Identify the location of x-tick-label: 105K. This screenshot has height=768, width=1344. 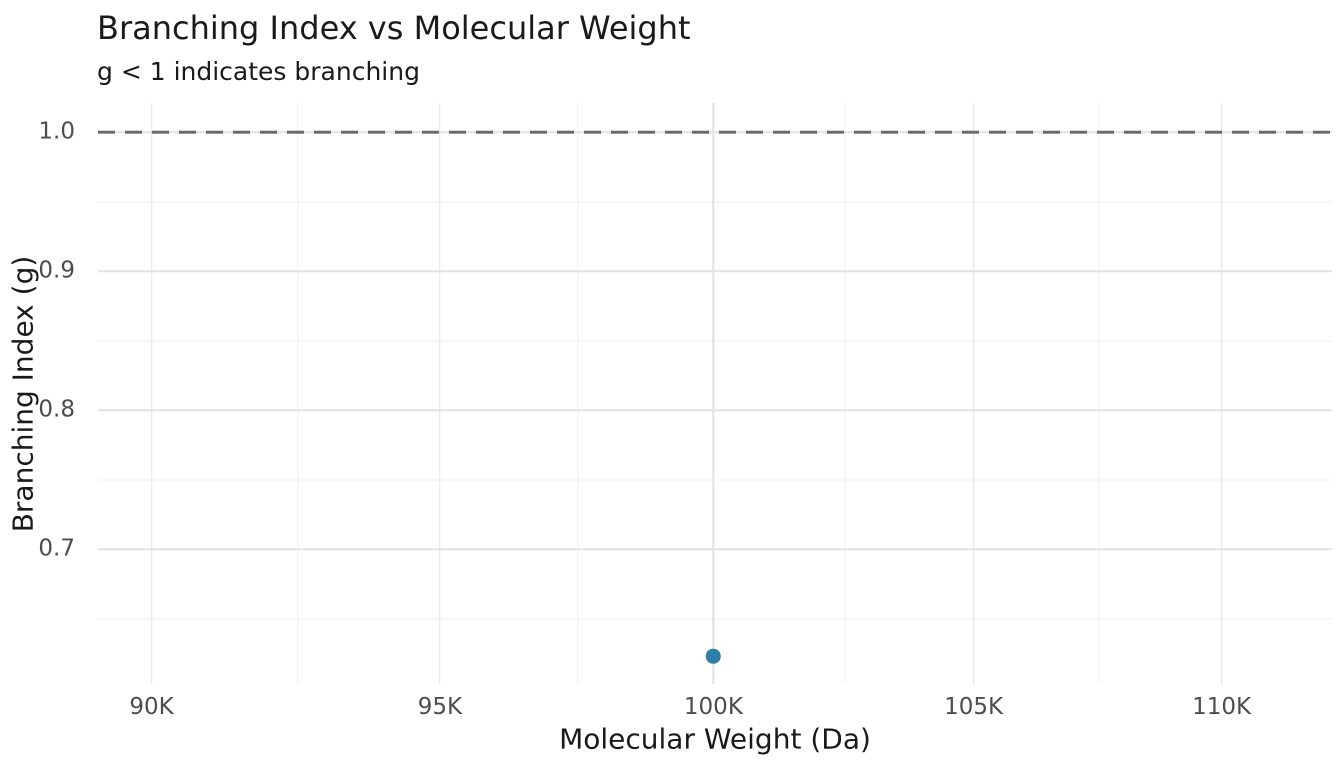
(974, 707).